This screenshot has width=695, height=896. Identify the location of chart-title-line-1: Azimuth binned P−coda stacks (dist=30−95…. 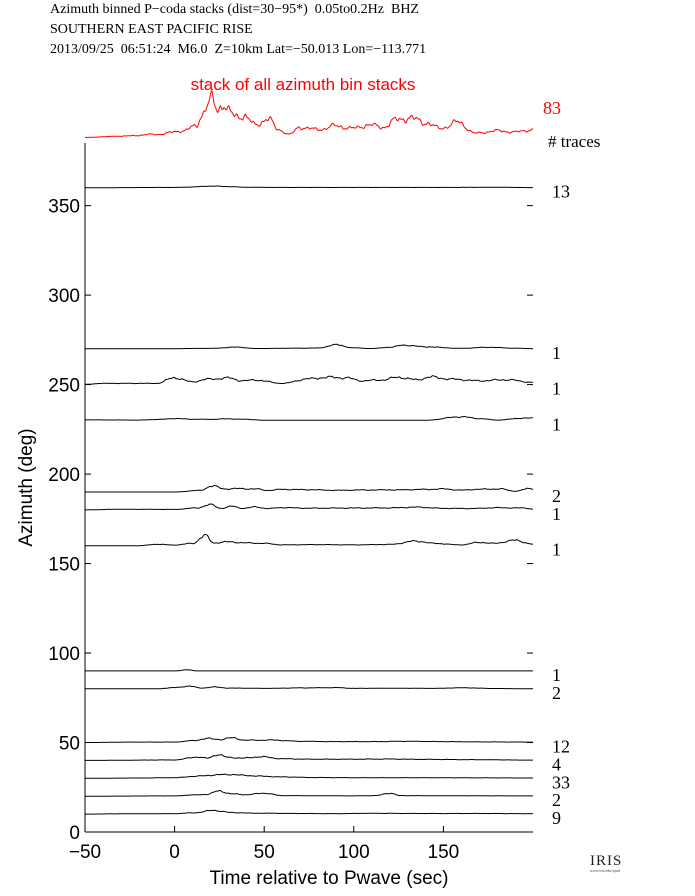
(234, 9).